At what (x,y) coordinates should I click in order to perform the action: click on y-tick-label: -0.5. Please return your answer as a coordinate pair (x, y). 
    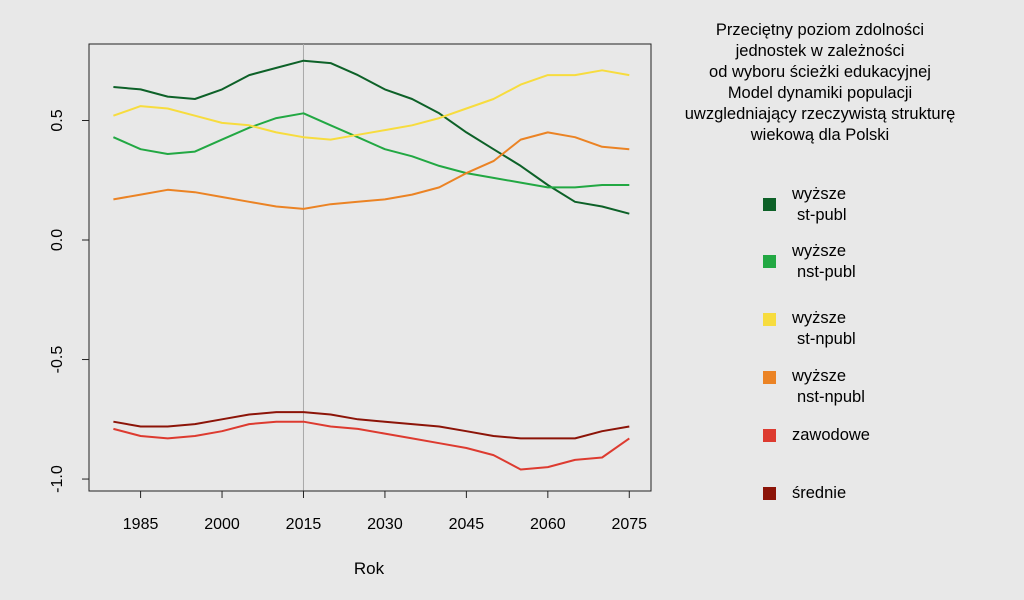
    Looking at the image, I should click on (57, 360).